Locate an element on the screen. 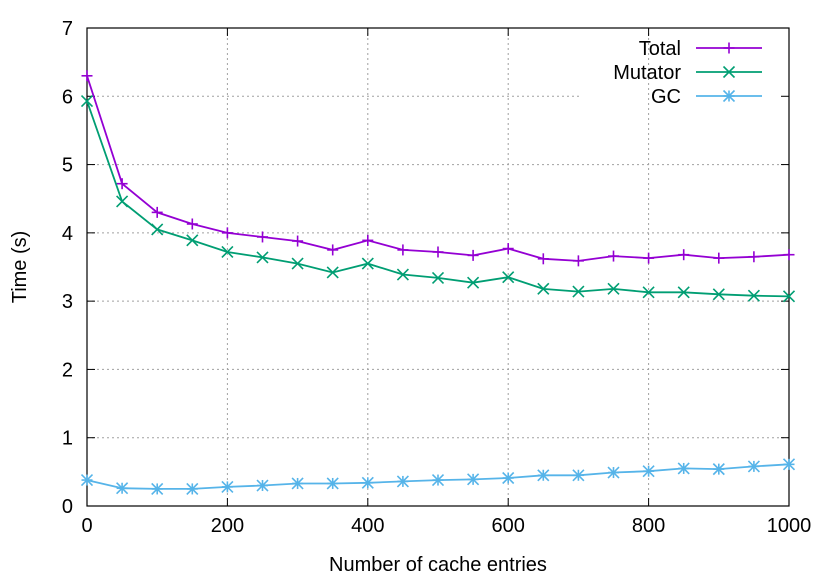 The width and height of the screenshot is (830, 580). legend-marker-gc is located at coordinates (729, 96).